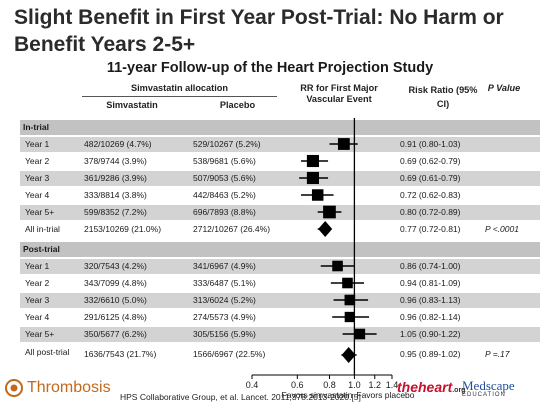 This screenshot has height=405, width=540. Describe the element at coordinates (229, 354) in the screenshot. I see `placebo-cell: 1566/6967 (22.5%)` at that location.